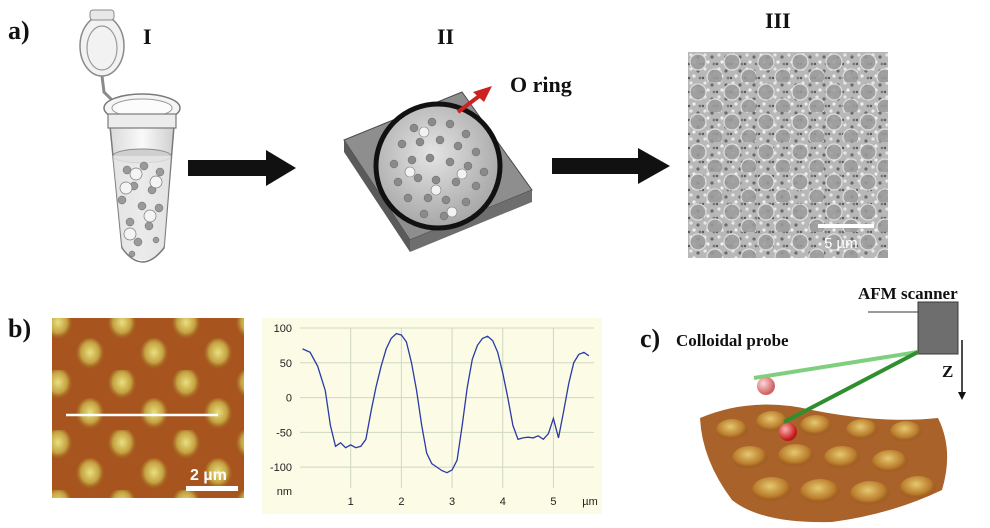 Image resolution: width=990 pixels, height=528 pixels. Describe the element at coordinates (289, 399) in the screenshot. I see `y-tick-label: 0` at that location.